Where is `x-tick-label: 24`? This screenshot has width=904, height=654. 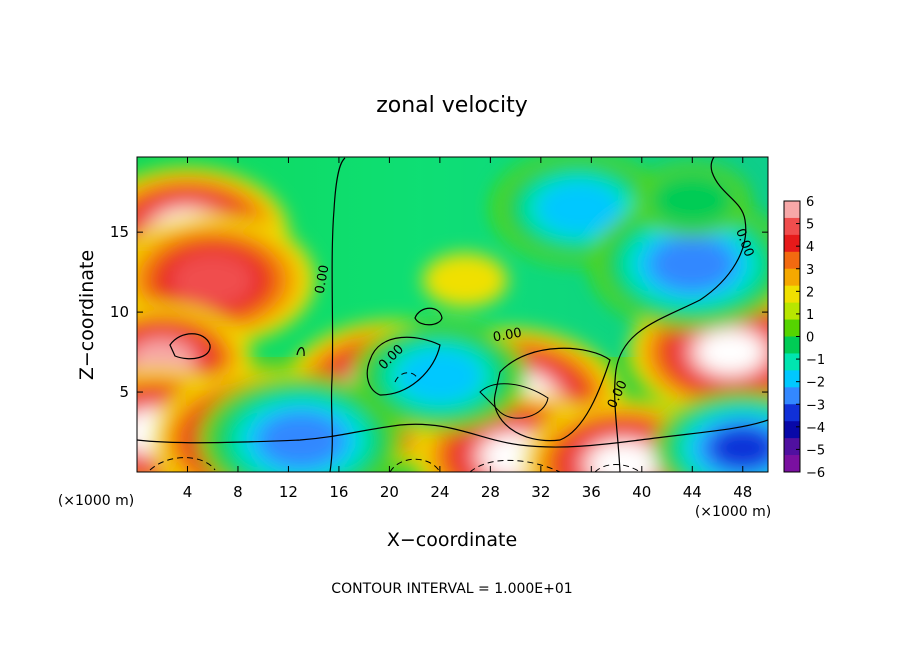 x-tick-label: 24 is located at coordinates (439, 492).